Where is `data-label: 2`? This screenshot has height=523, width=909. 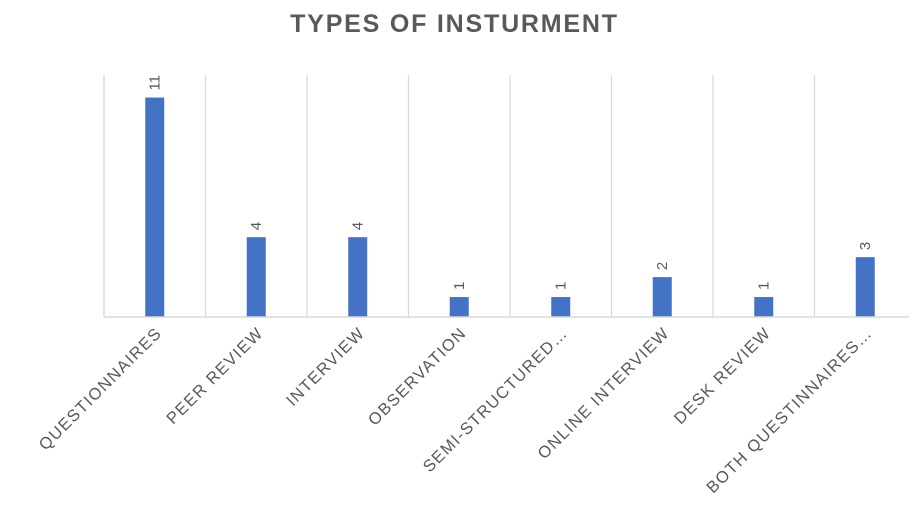 data-label: 2 is located at coordinates (662, 266).